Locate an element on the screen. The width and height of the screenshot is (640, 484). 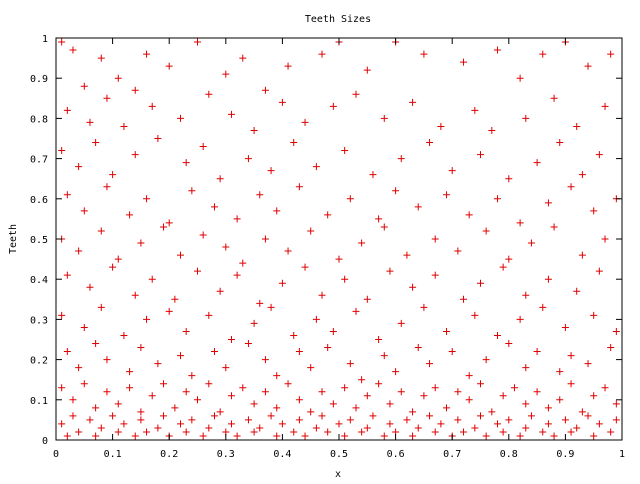
x-tick-label: 0.6 is located at coordinates (396, 454).